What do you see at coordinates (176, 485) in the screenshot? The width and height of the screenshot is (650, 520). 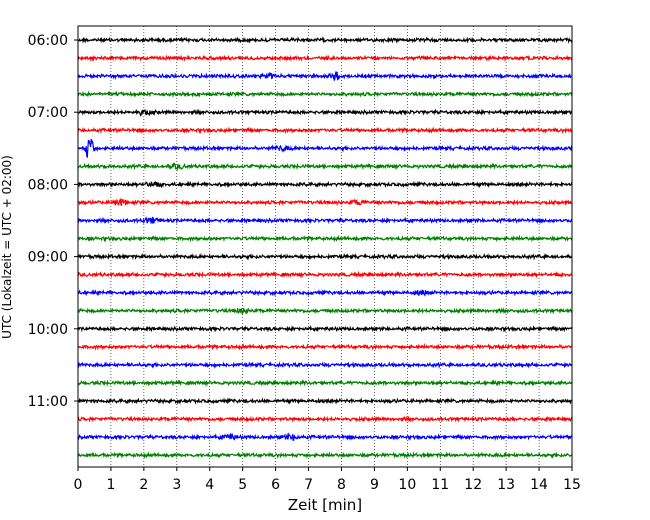 I see `x-tick-label: 3` at bounding box center [176, 485].